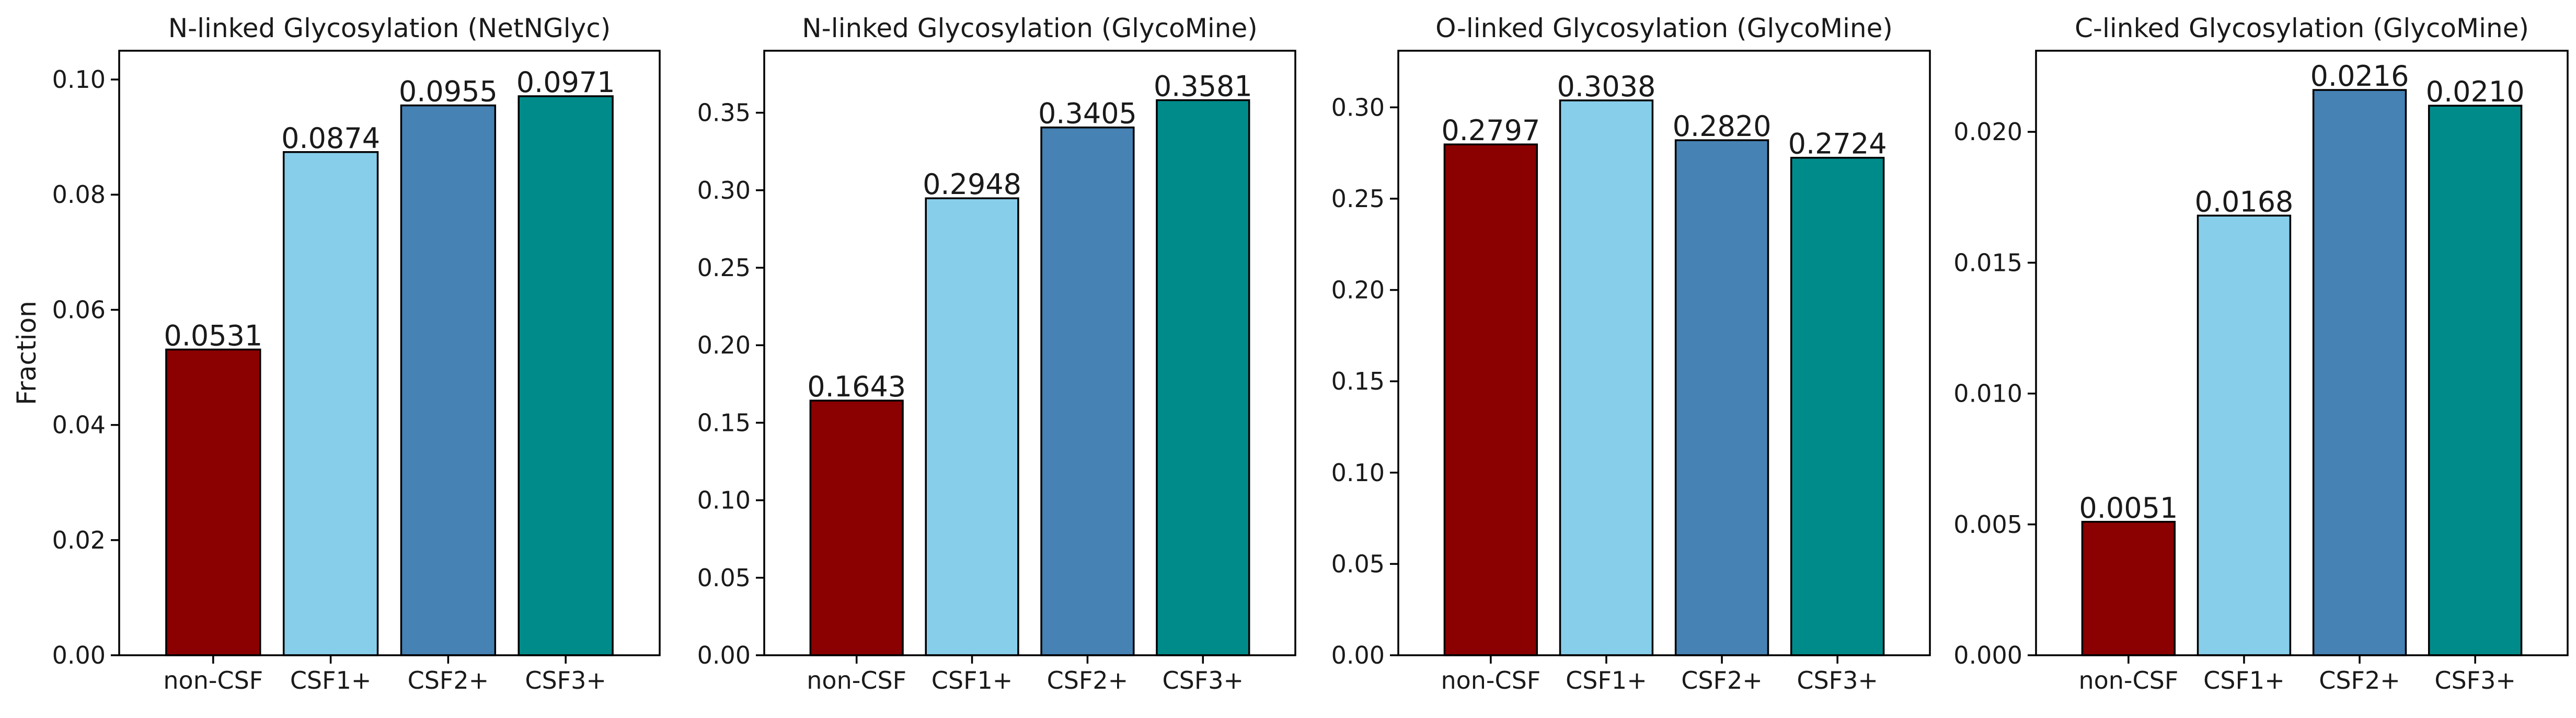  Describe the element at coordinates (448, 92) in the screenshot. I see `bar-value-label: 0.0955` at that location.